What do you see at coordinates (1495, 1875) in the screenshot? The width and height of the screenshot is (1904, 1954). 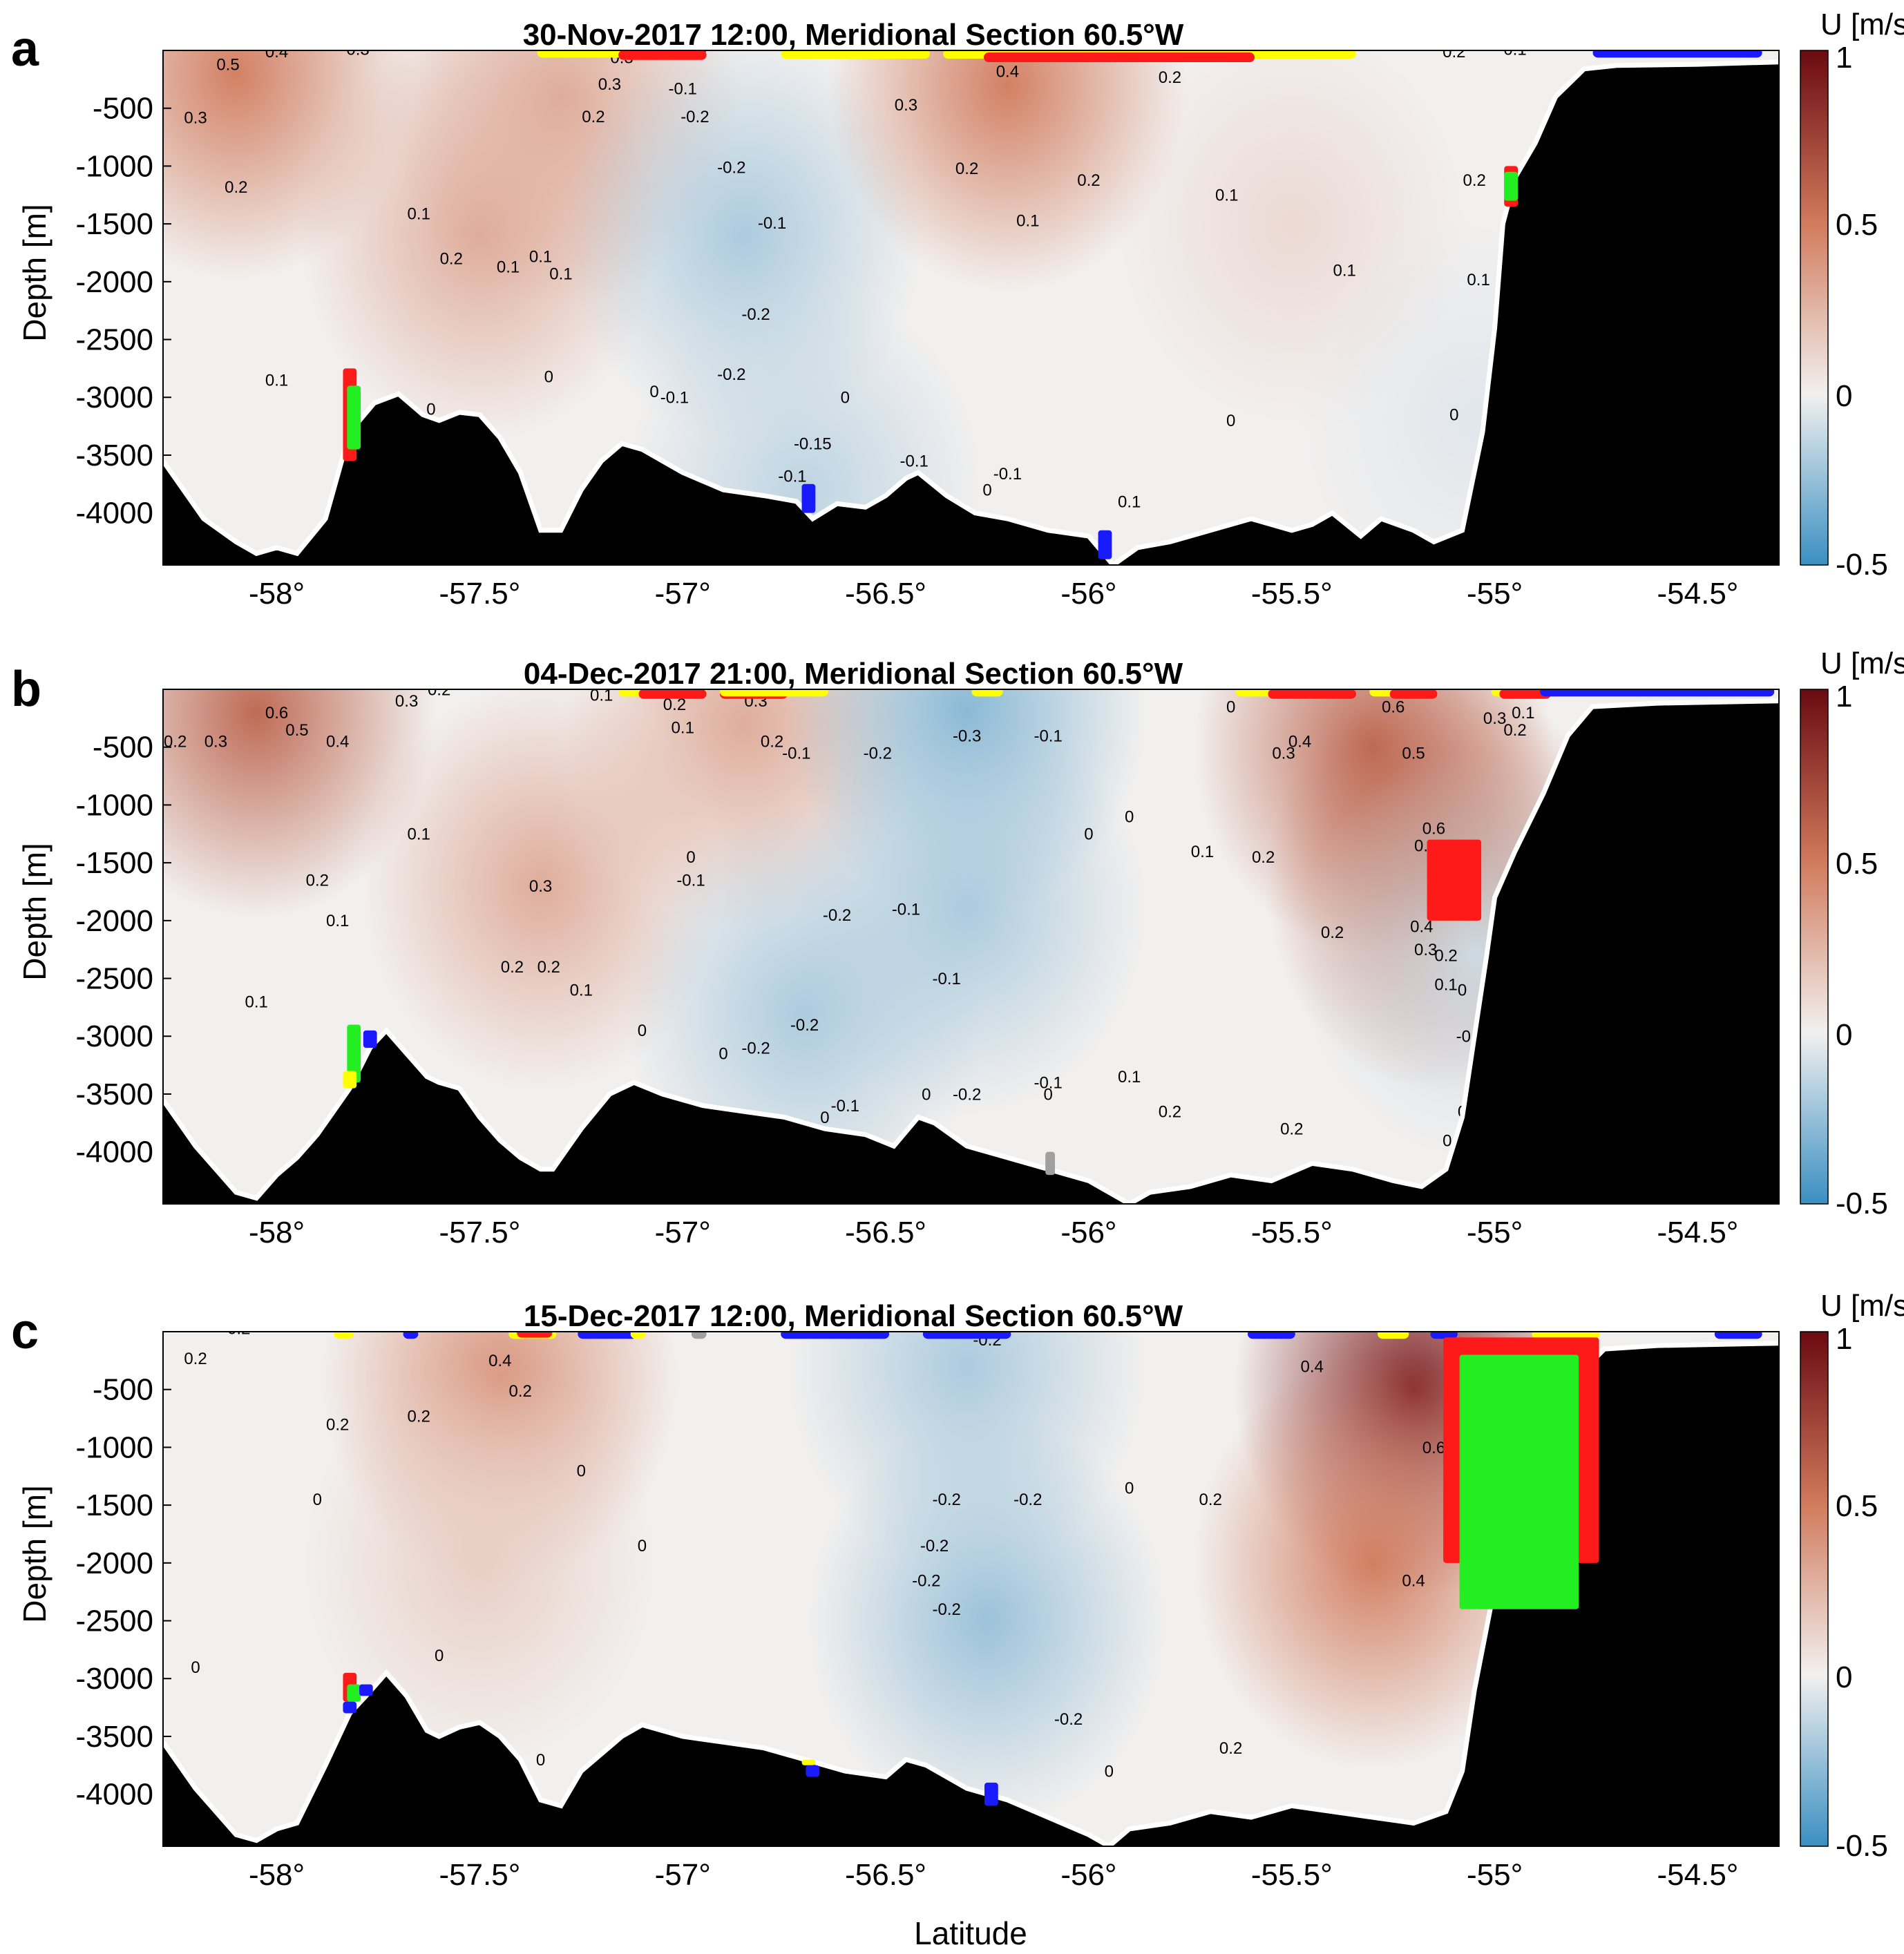 I see `x-tick-label: -55°` at bounding box center [1495, 1875].